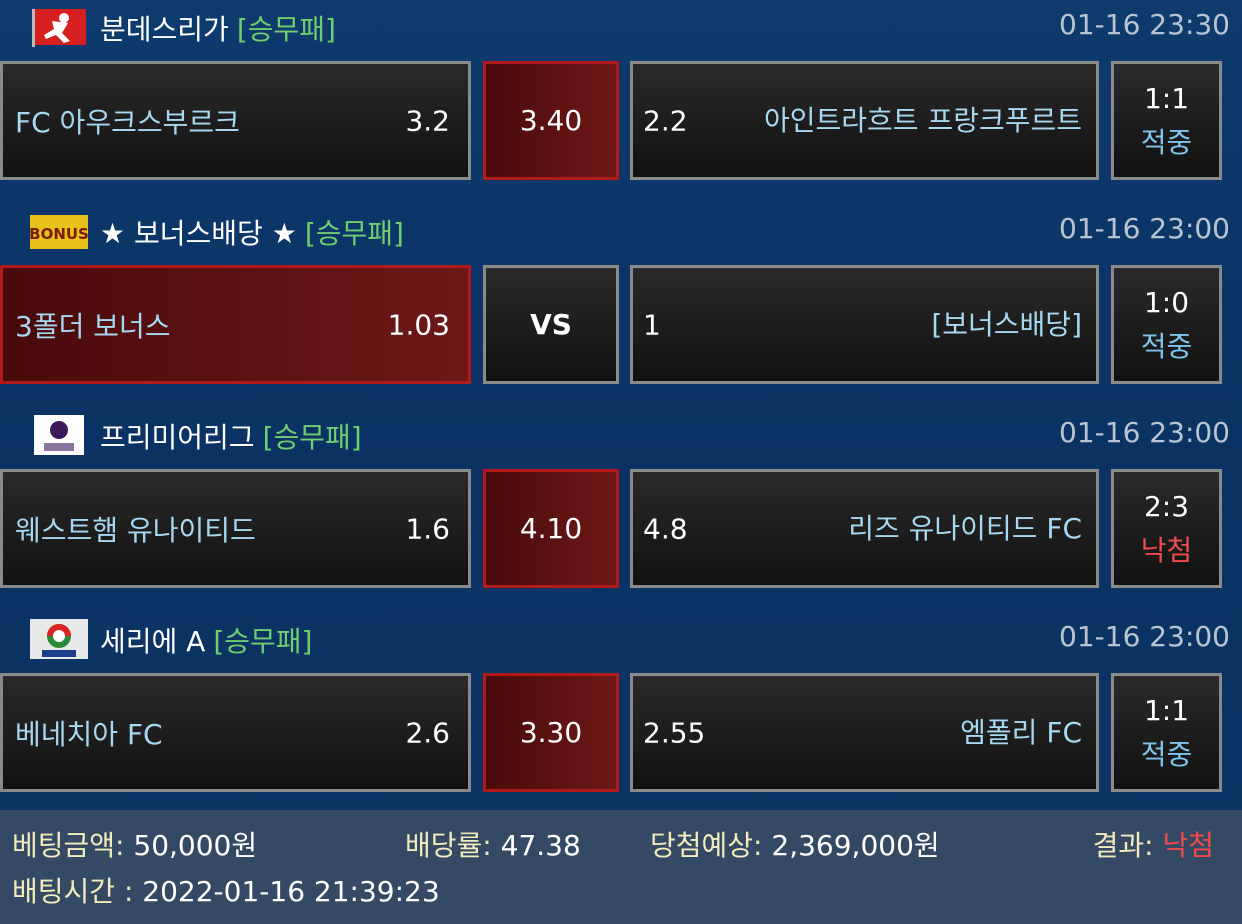 The height and width of the screenshot is (924, 1242). I want to click on draw-odd: 3.30, so click(551, 732).